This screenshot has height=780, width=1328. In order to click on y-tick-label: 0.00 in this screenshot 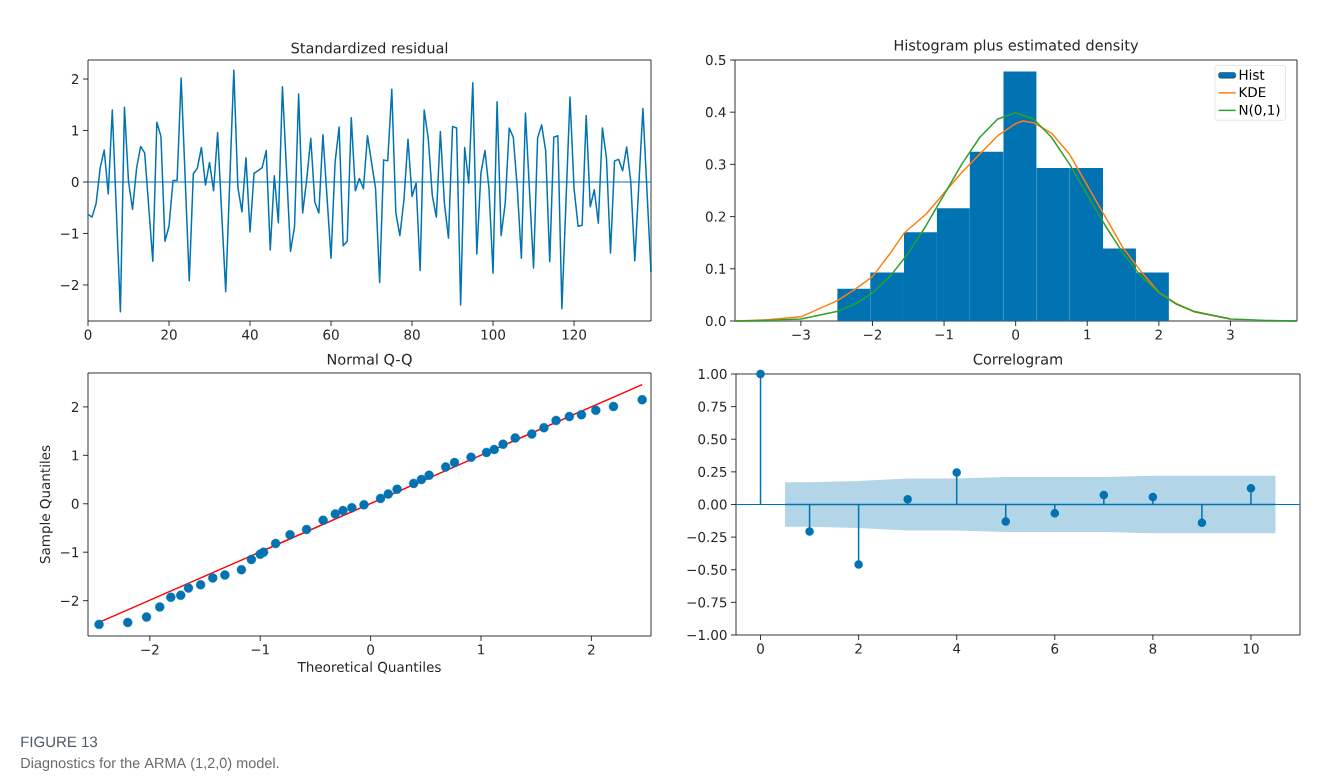, I will do `click(712, 504)`.